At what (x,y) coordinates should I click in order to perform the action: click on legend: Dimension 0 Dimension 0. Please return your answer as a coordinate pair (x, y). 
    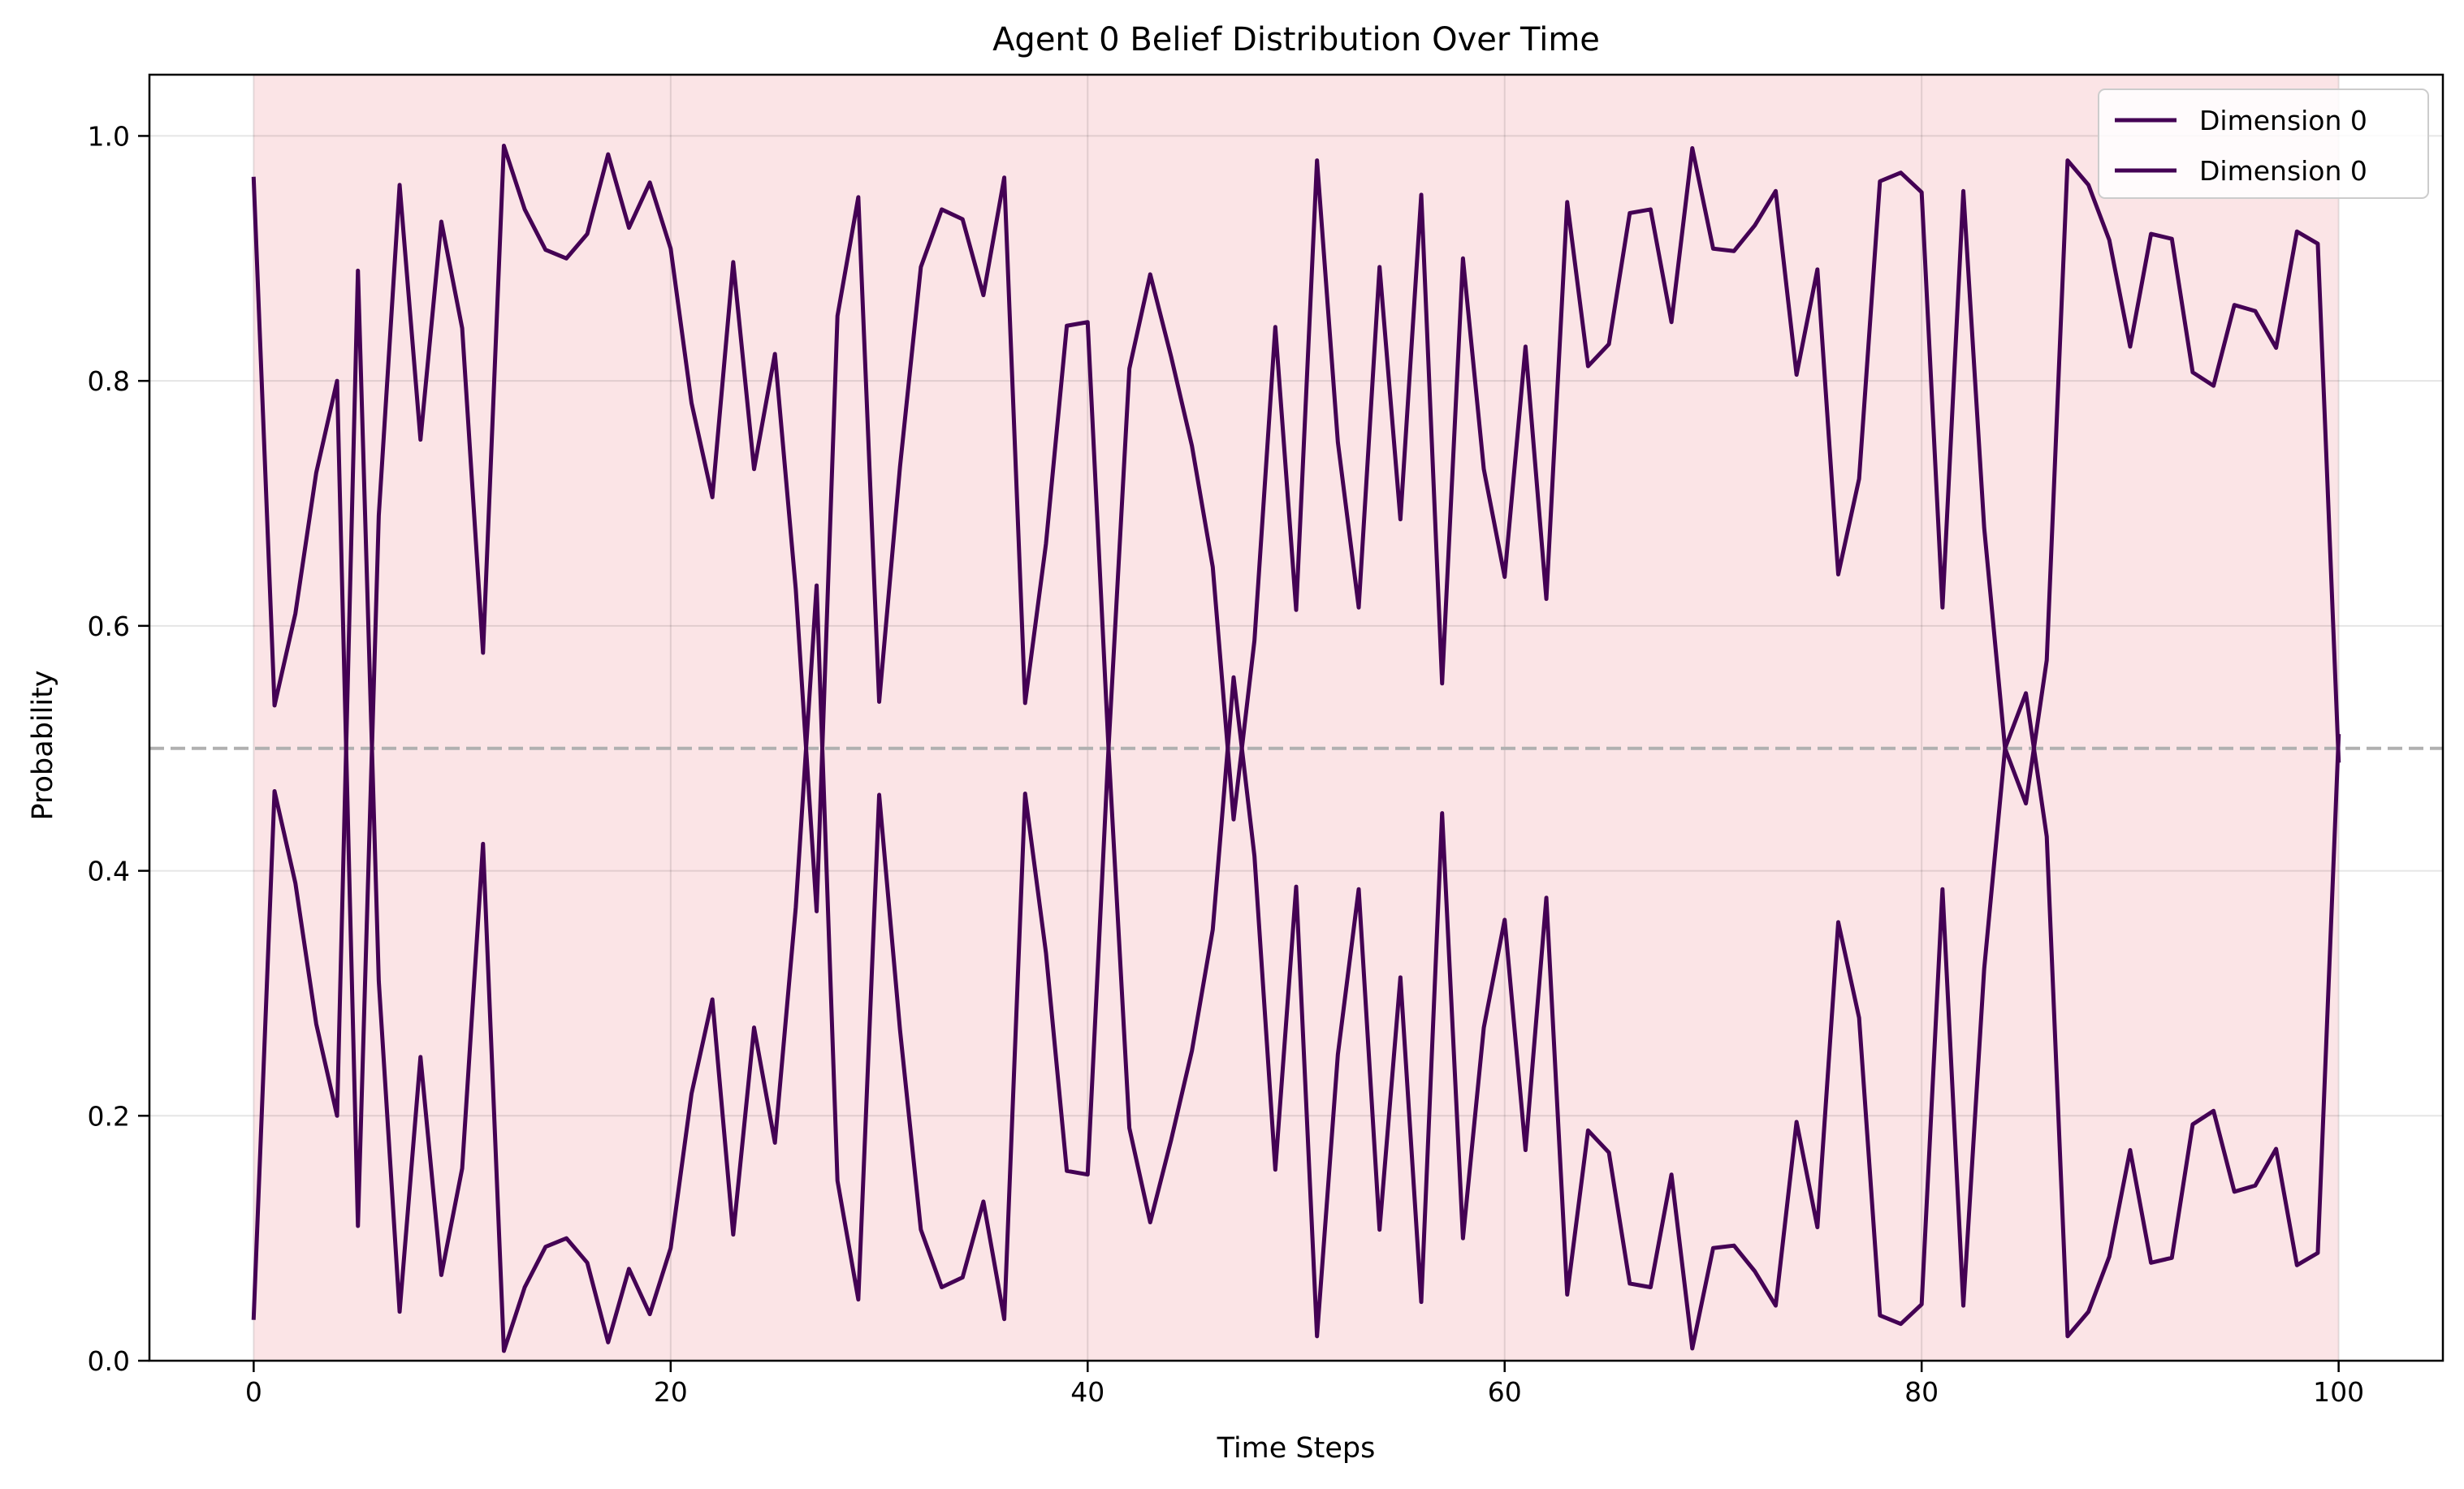
    Looking at the image, I should click on (2263, 143).